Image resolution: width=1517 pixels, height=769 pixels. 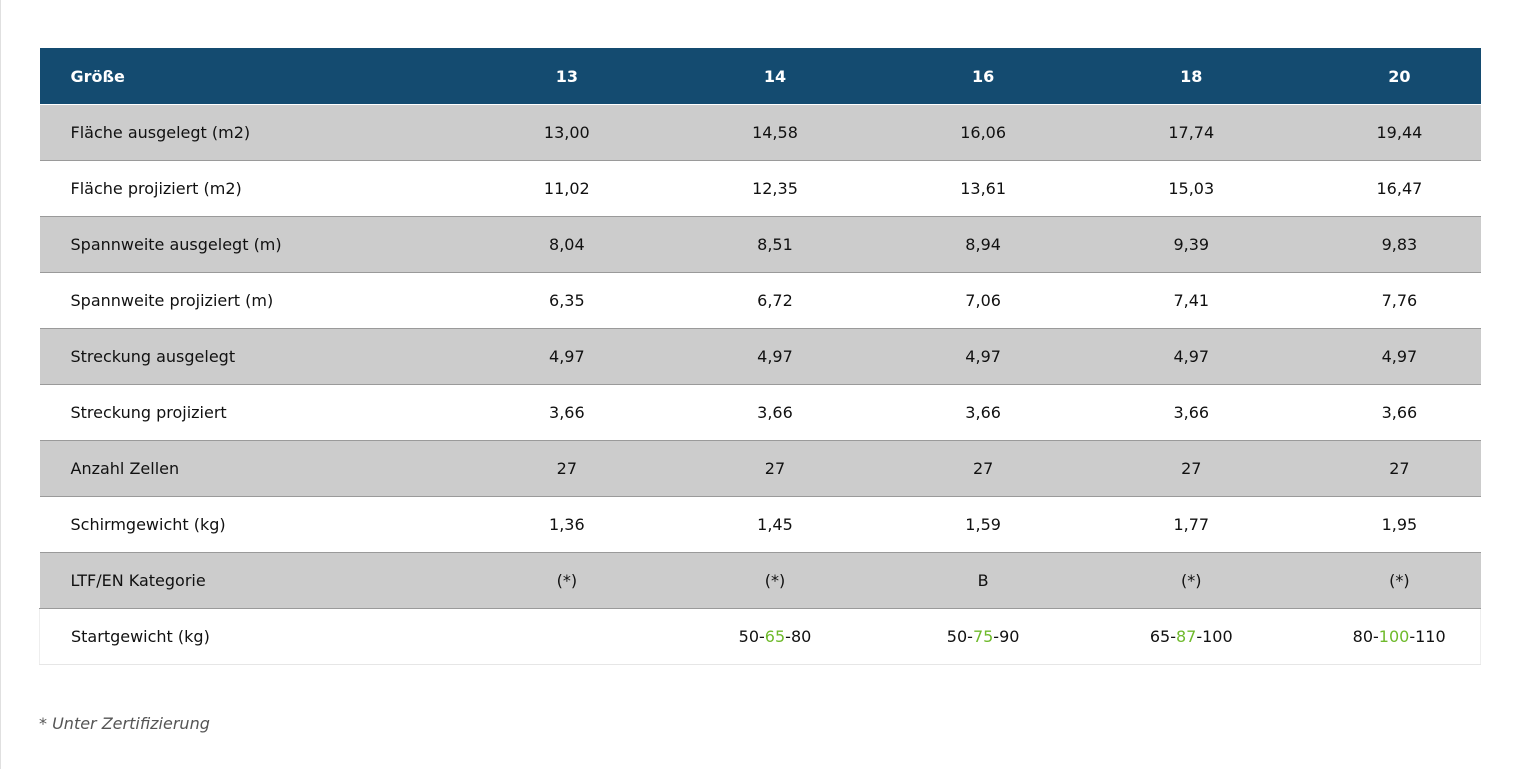 I want to click on row-label: Streckung projiziert, so click(x=239, y=412).